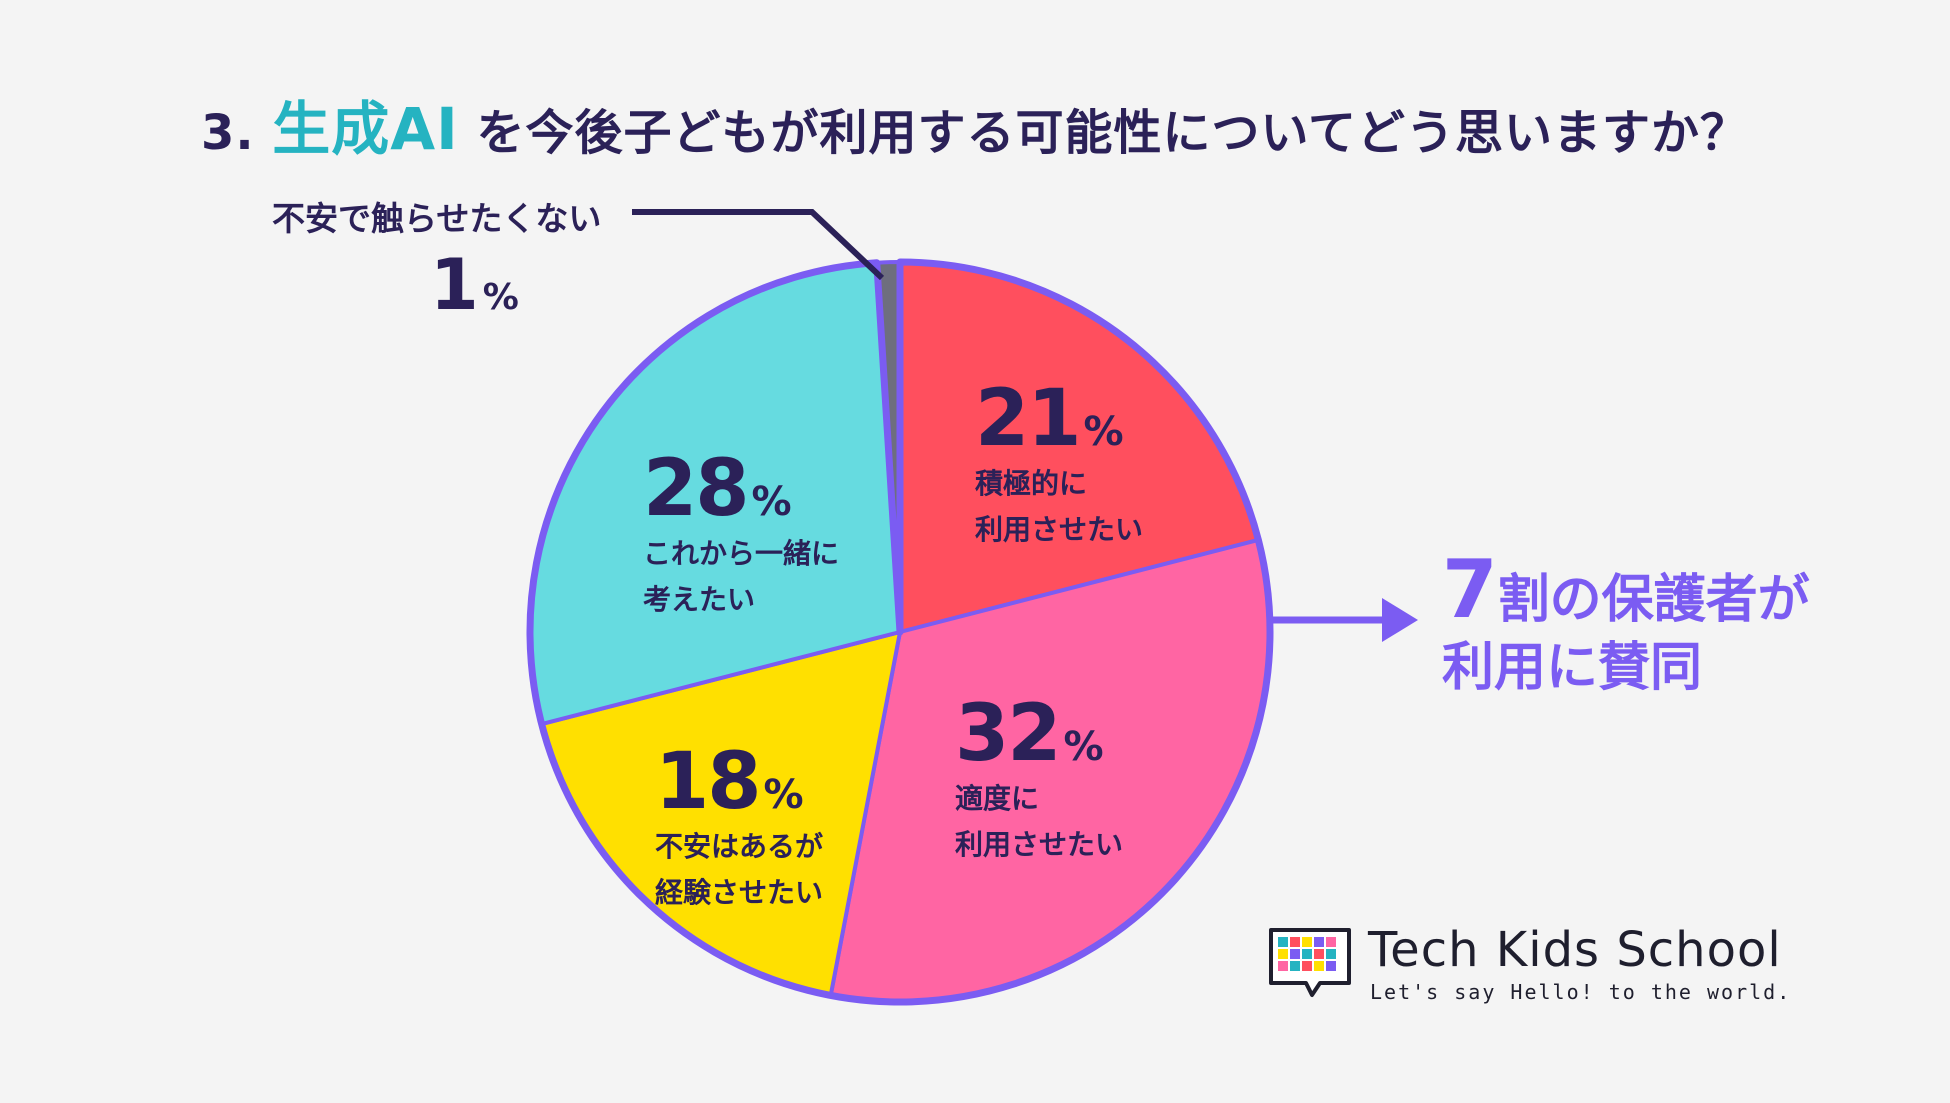 Image resolution: width=1950 pixels, height=1103 pixels. What do you see at coordinates (1470, 589) in the screenshot?
I see `summary-big-number: 7` at bounding box center [1470, 589].